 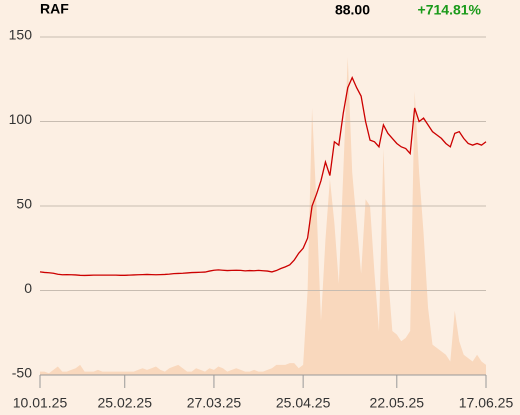 I want to click on x-tick-label: 22.05.25, so click(x=397, y=403).